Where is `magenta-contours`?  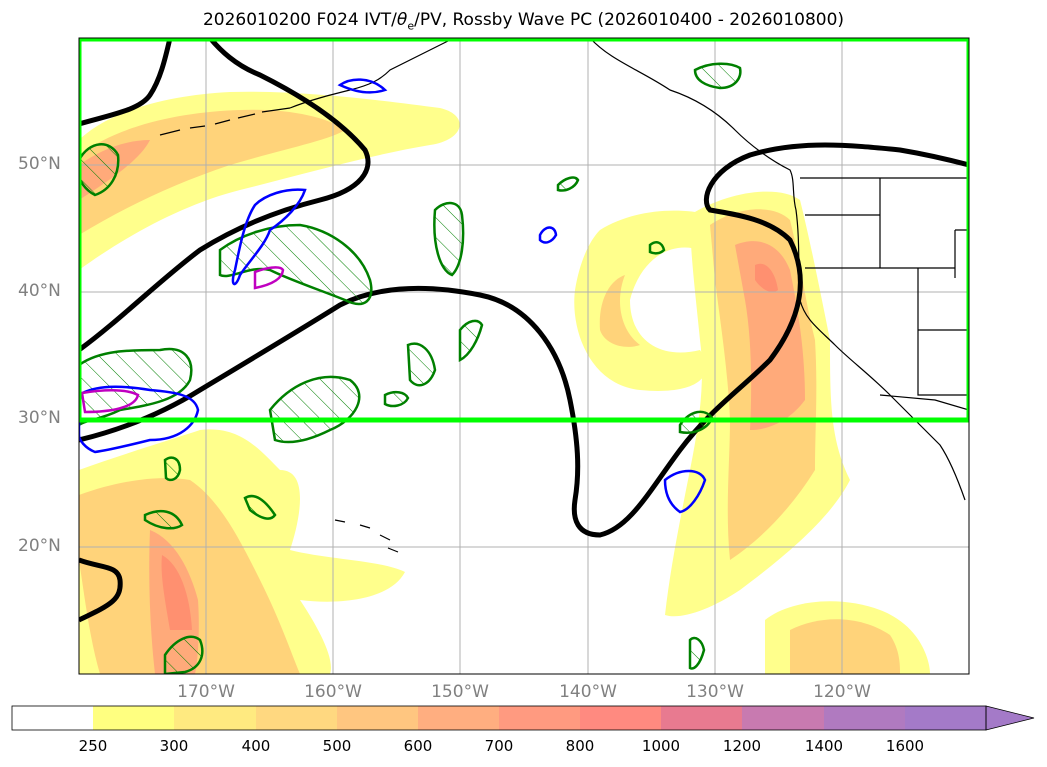 magenta-contours is located at coordinates (182, 340).